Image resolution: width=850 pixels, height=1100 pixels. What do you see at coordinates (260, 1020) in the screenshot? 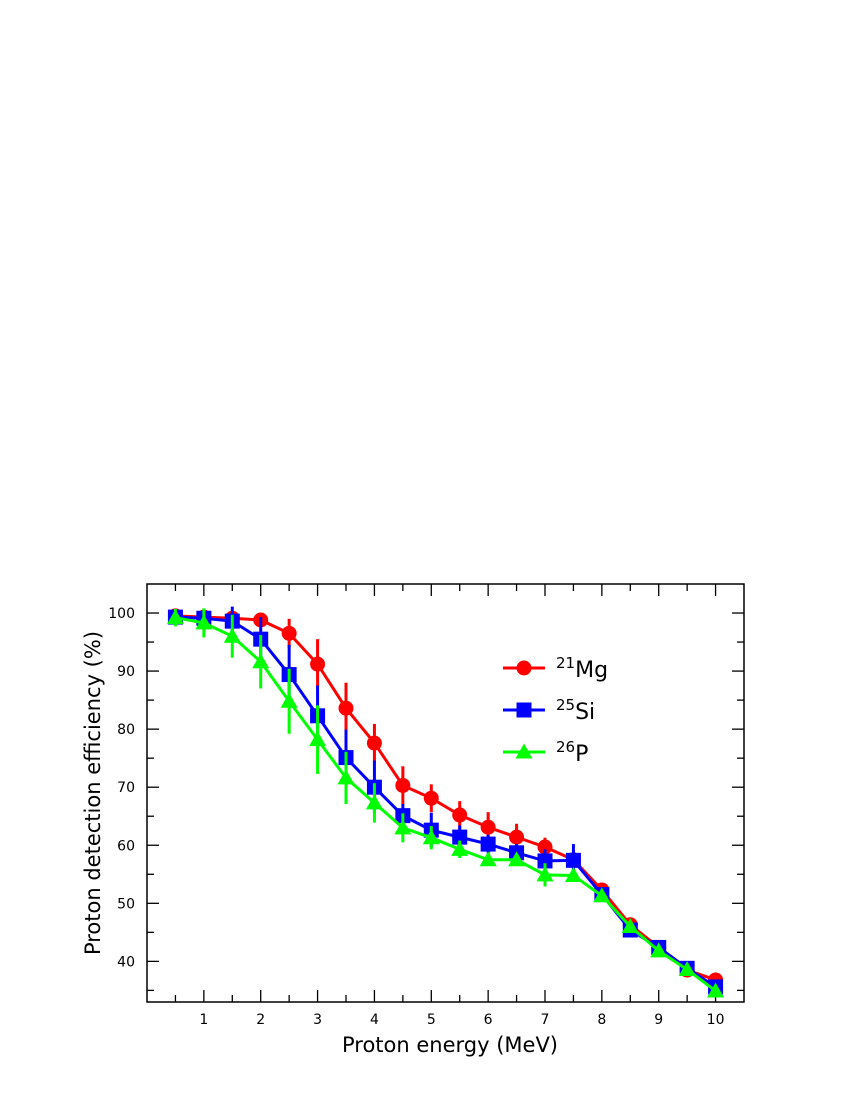
I see `x-tick-label: 2` at bounding box center [260, 1020].